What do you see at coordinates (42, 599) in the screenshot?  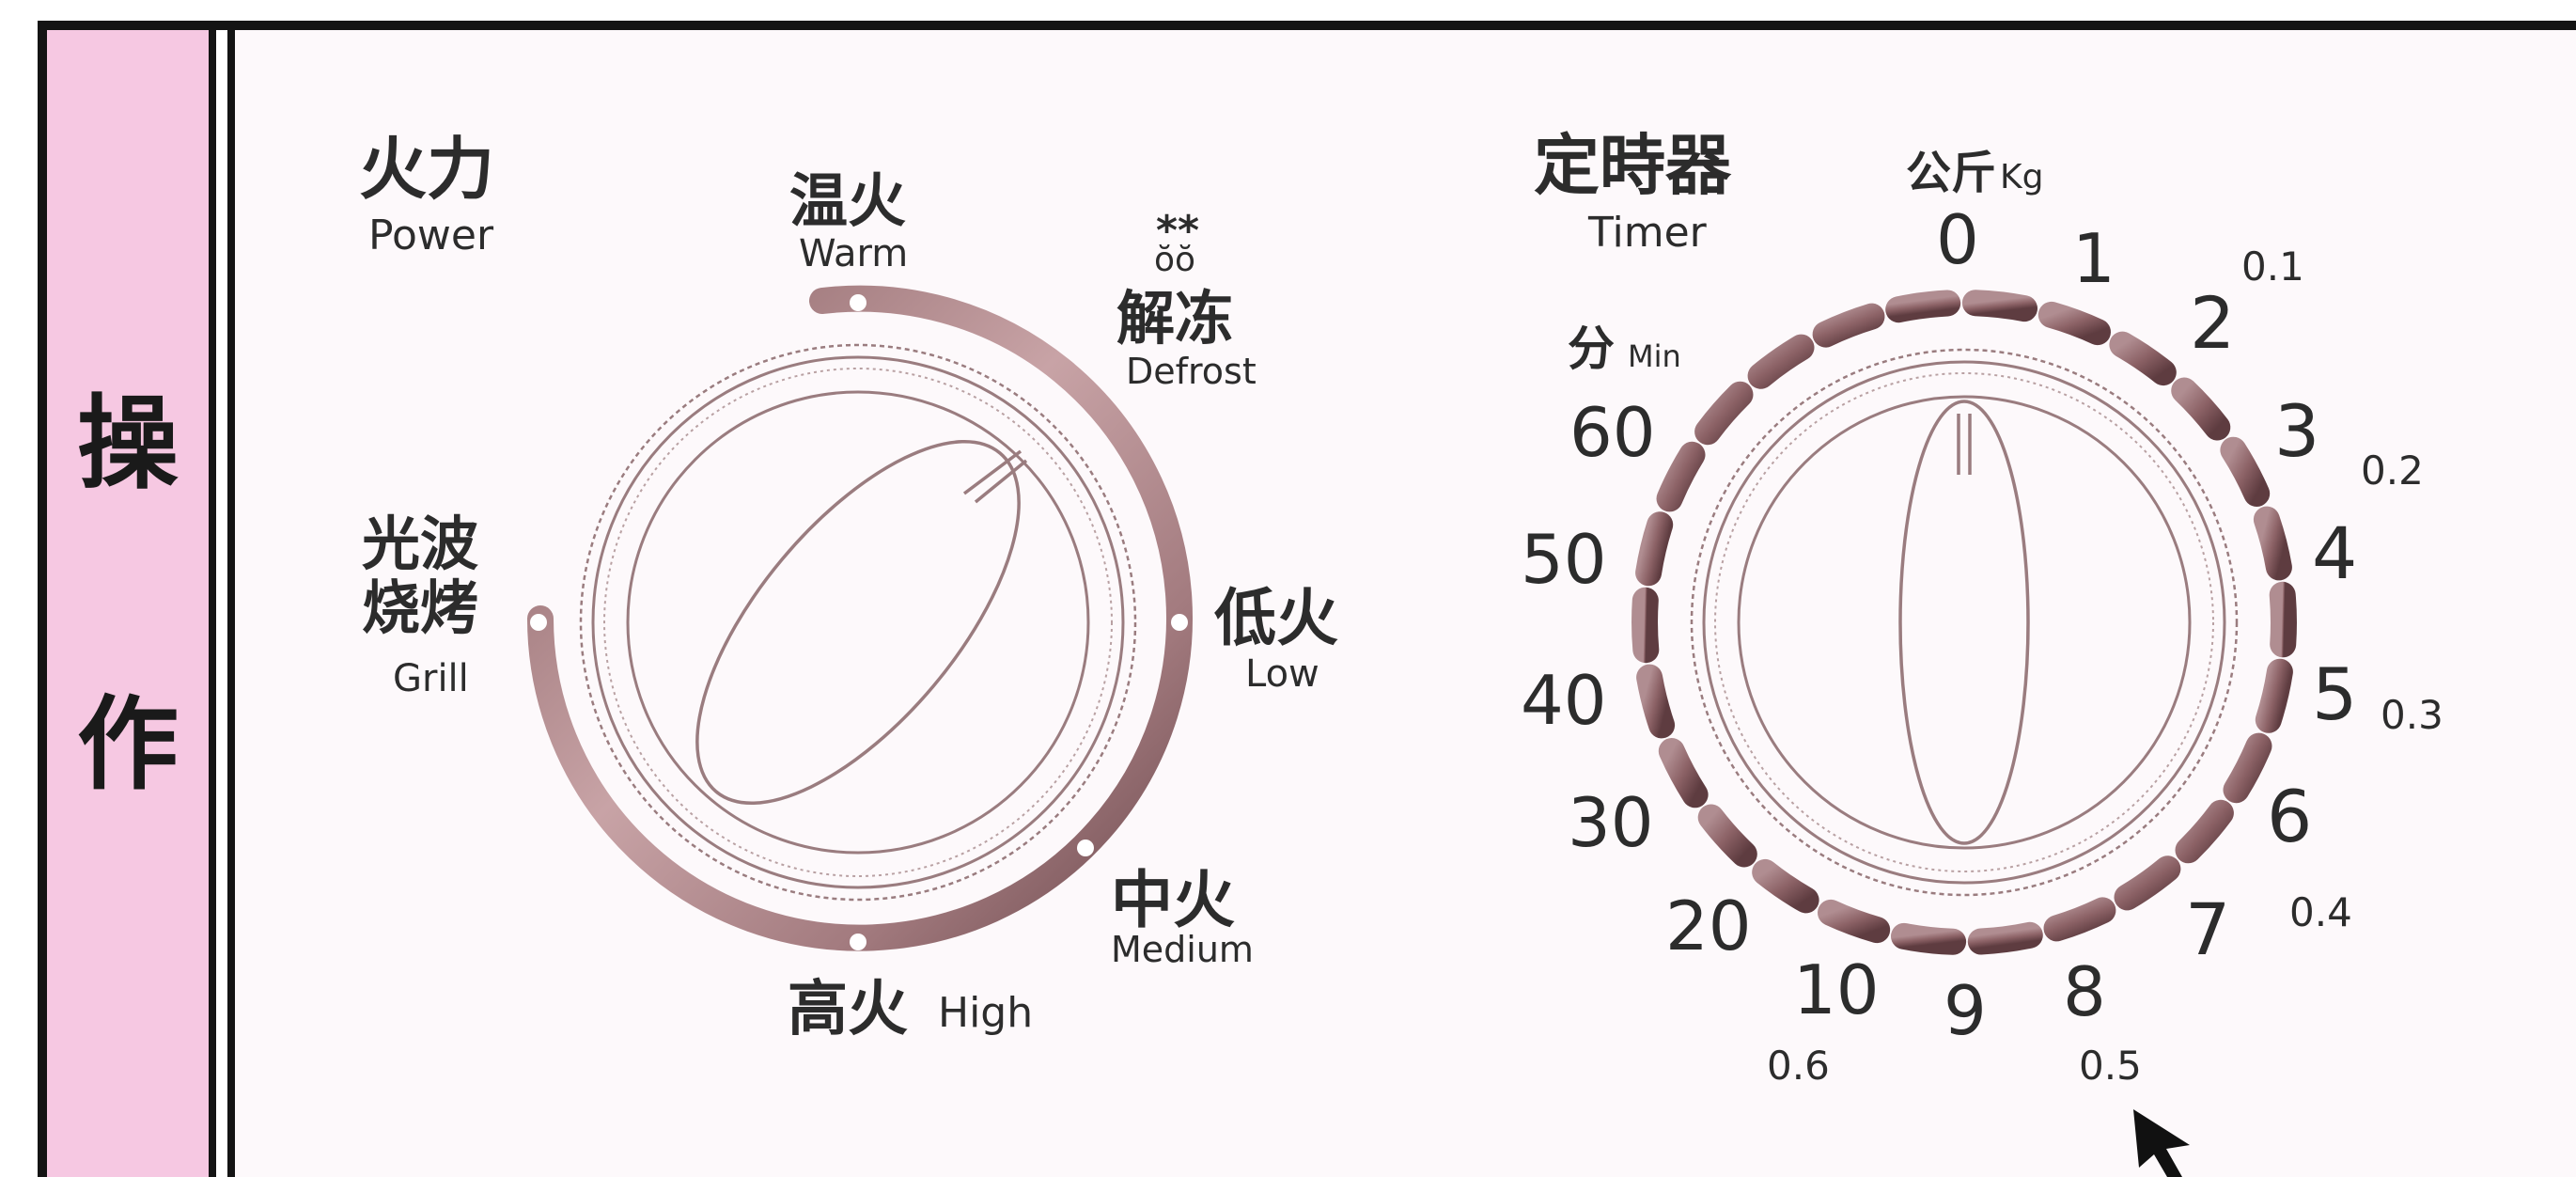 I see `frame-left-border` at bounding box center [42, 599].